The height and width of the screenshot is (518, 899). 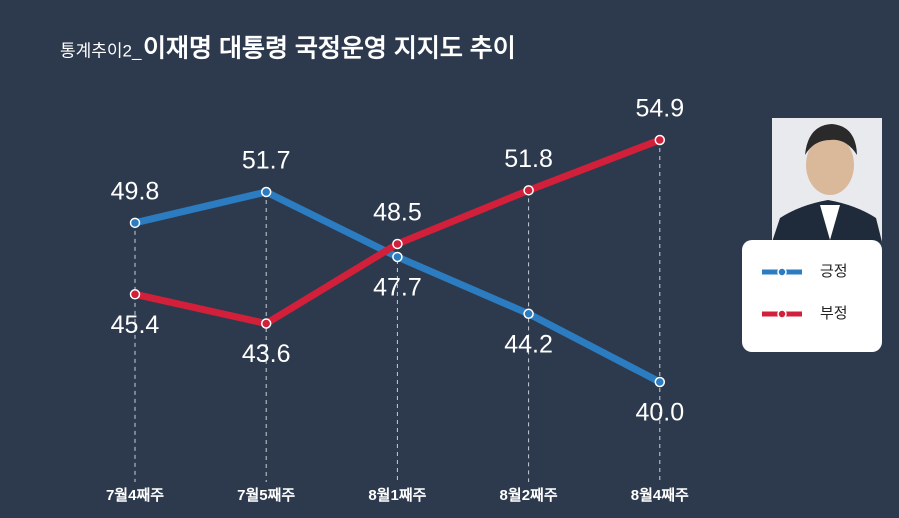 I want to click on legend-label: 긍정, so click(x=834, y=271).